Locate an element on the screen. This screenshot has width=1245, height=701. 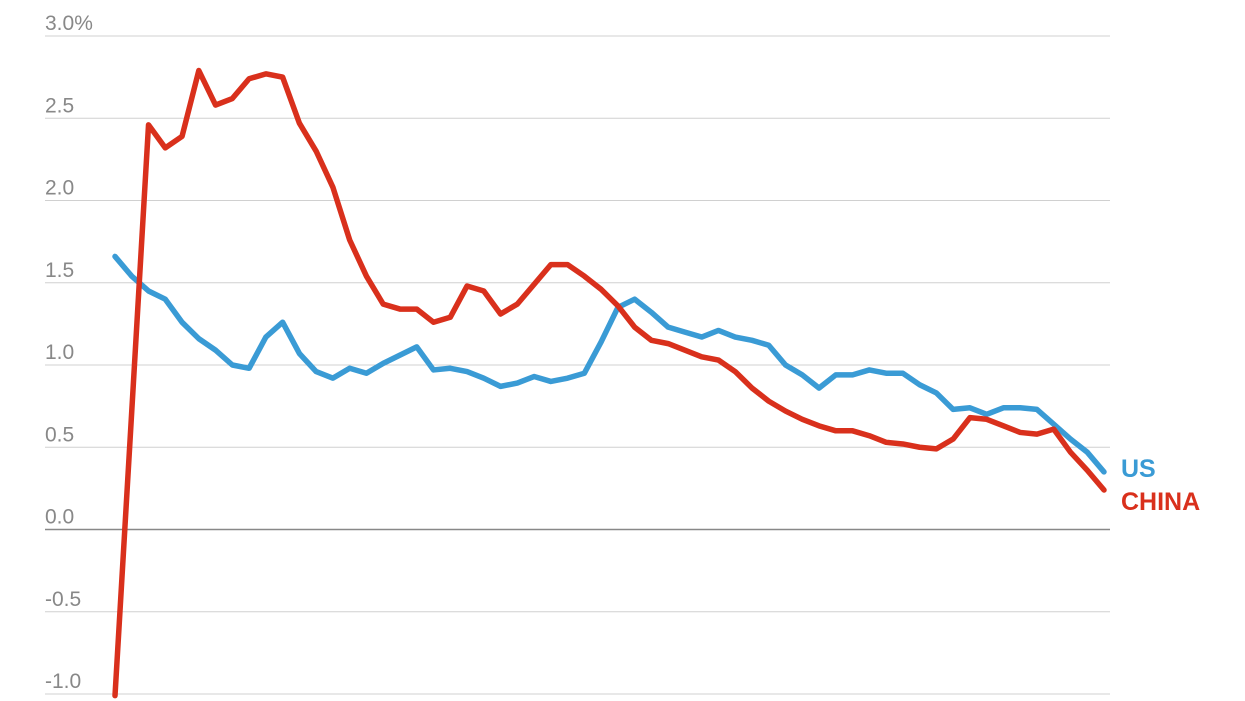
y-tick-label: 0.5 is located at coordinates (59, 434).